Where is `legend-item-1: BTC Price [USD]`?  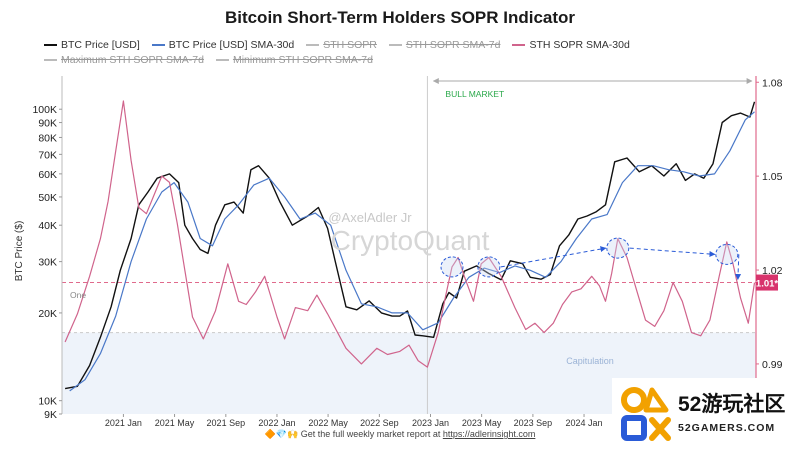 legend-item-1: BTC Price [USD] is located at coordinates (92, 45).